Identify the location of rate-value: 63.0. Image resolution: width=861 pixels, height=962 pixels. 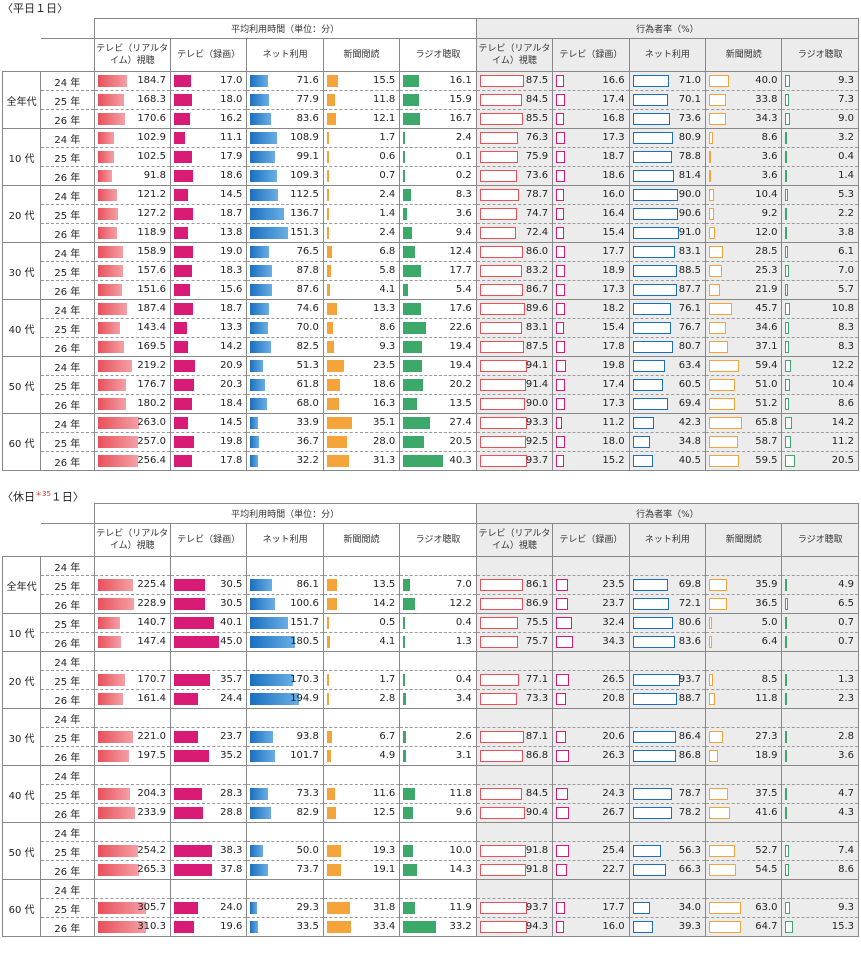
(766, 907).